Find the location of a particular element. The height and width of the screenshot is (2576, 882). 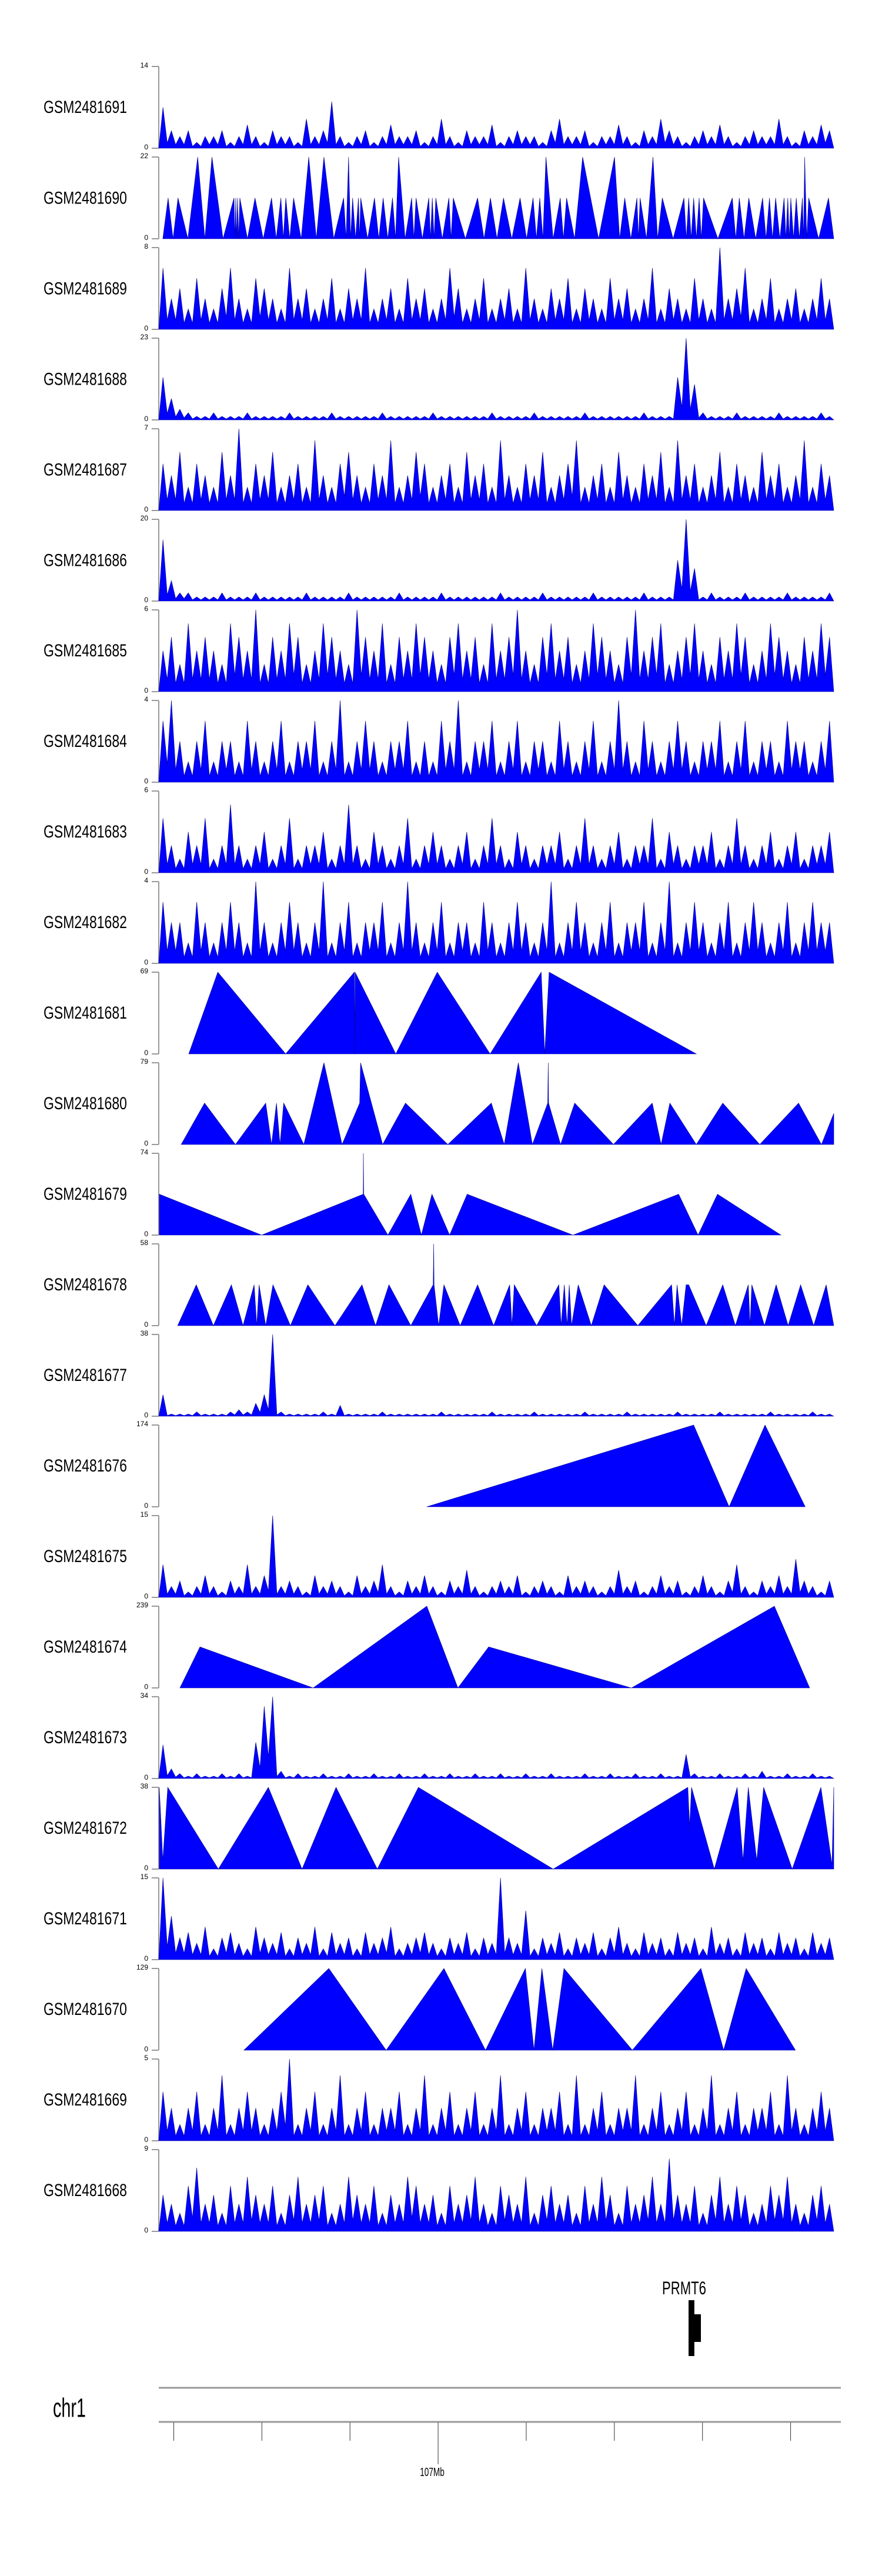

y-max-tick-label: 4 is located at coordinates (146, 880).